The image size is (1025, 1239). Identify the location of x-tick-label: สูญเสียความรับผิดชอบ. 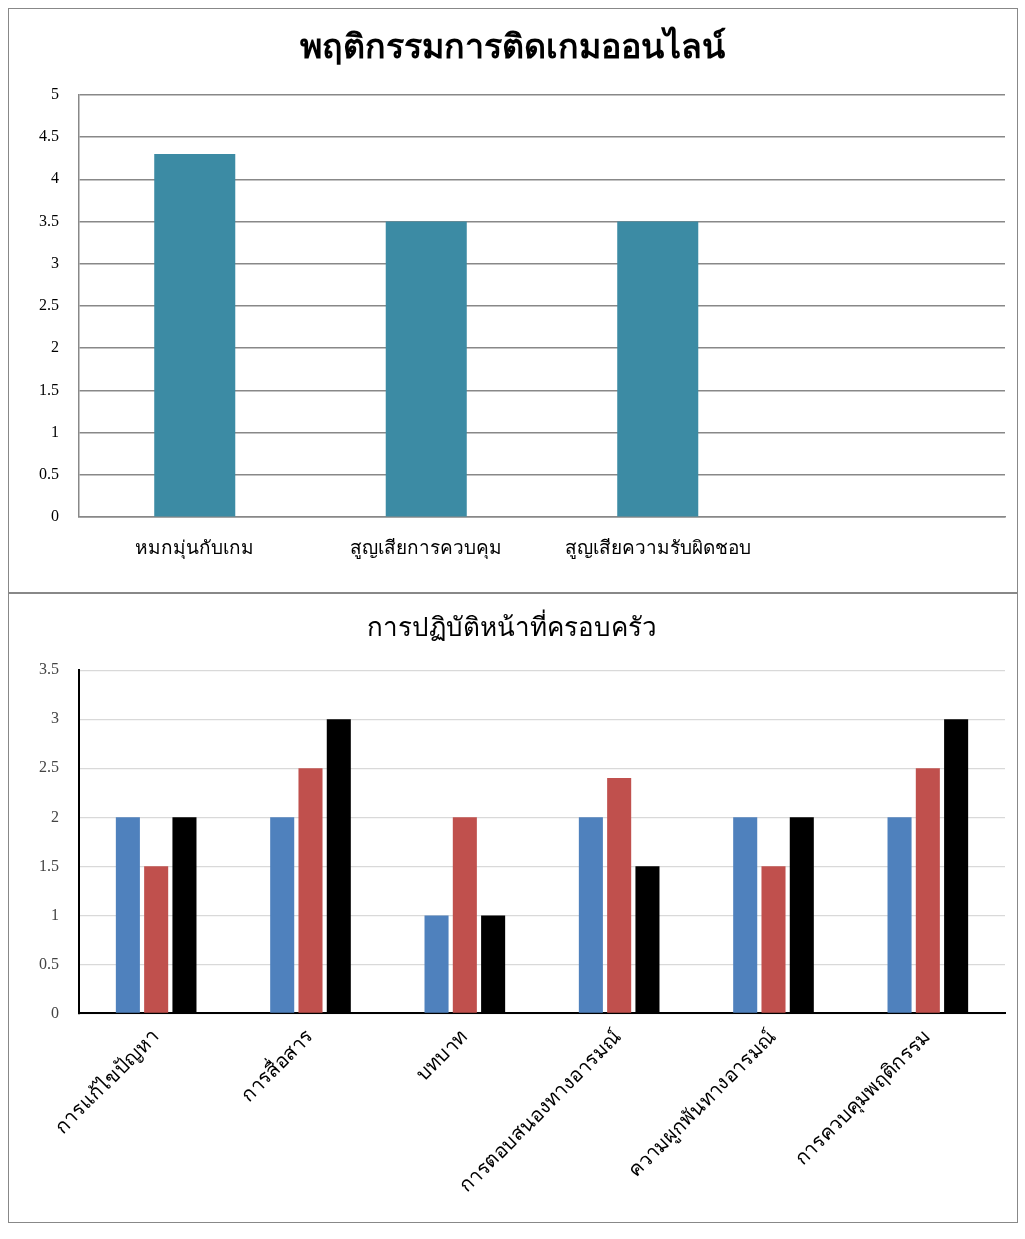
(657, 547).